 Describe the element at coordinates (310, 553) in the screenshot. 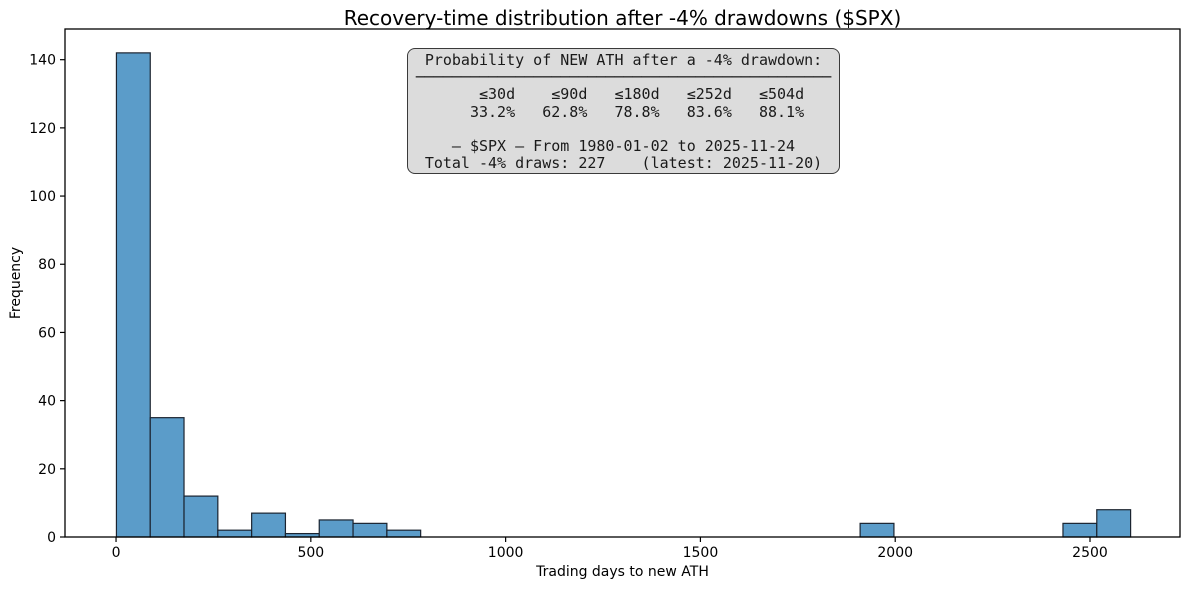

I see `x-tick-label: 500` at that location.